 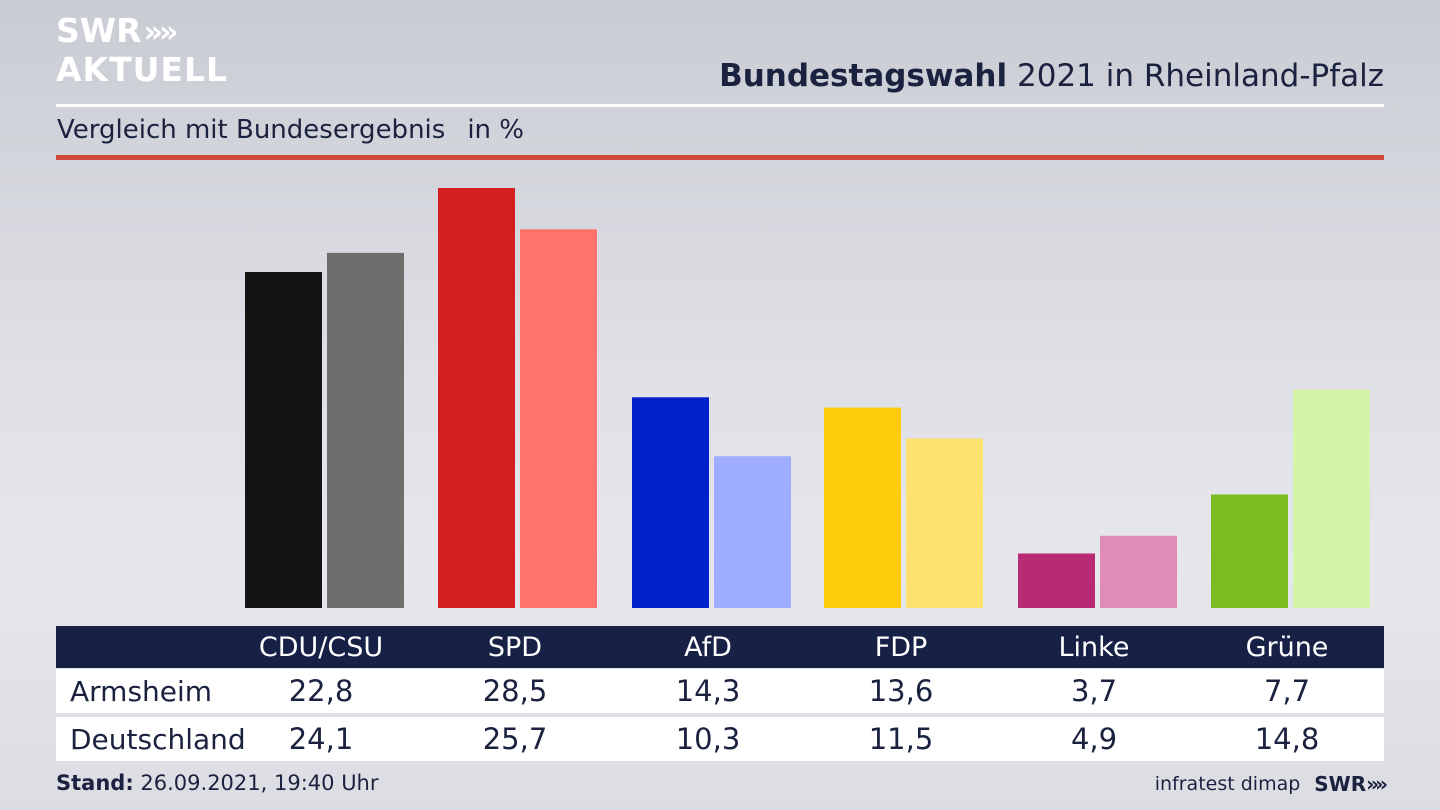 I want to click on column-header: FDP, so click(x=901, y=647).